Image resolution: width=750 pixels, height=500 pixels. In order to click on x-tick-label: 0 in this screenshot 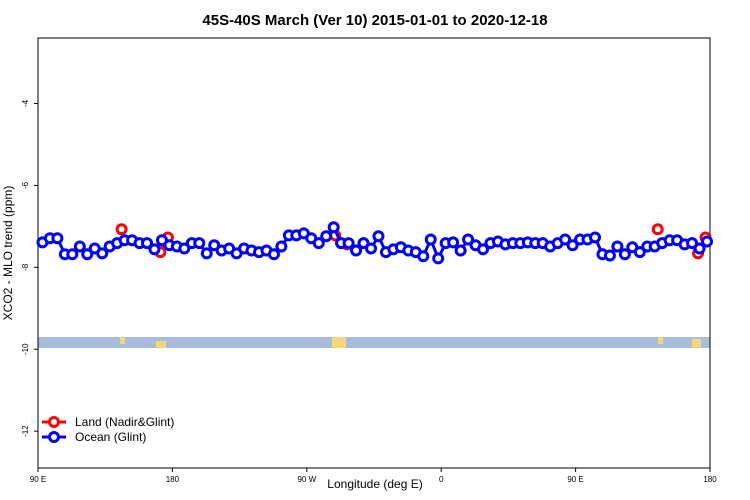, I will do `click(441, 479)`.